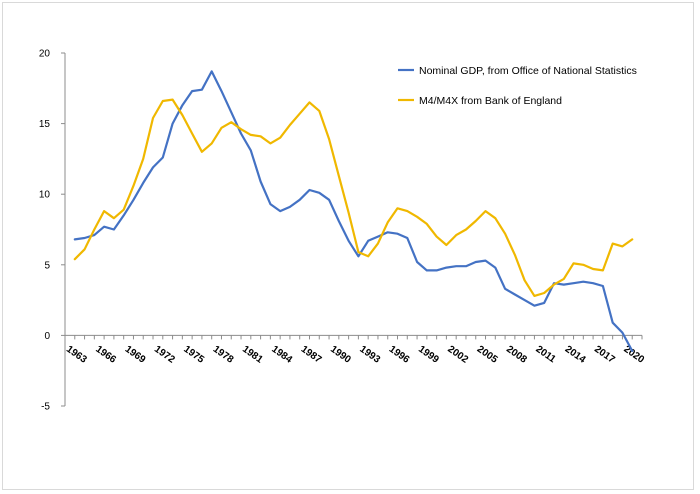 Image resolution: width=700 pixels, height=494 pixels. Describe the element at coordinates (47, 336) in the screenshot. I see `y-tick-label: 0` at that location.